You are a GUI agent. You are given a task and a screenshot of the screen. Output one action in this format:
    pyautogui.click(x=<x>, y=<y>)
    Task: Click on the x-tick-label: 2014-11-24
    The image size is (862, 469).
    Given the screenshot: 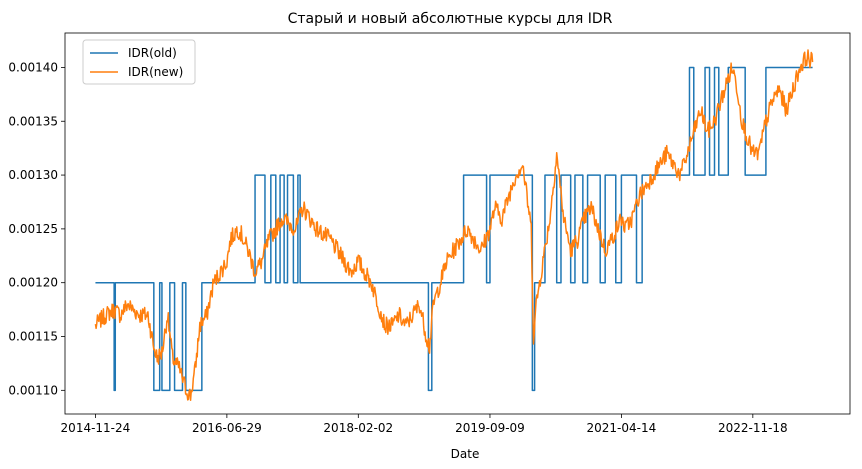 What is the action you would take?
    pyautogui.click(x=96, y=428)
    